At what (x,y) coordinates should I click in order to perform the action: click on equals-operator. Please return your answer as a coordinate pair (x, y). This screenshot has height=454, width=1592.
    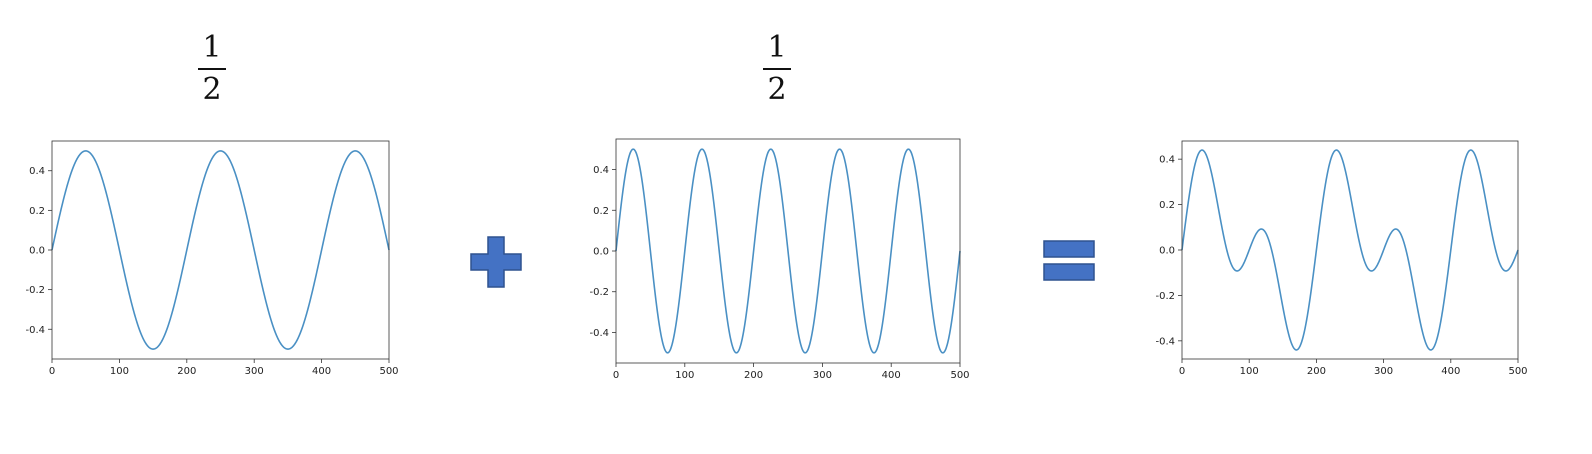
    Looking at the image, I should click on (1069, 263).